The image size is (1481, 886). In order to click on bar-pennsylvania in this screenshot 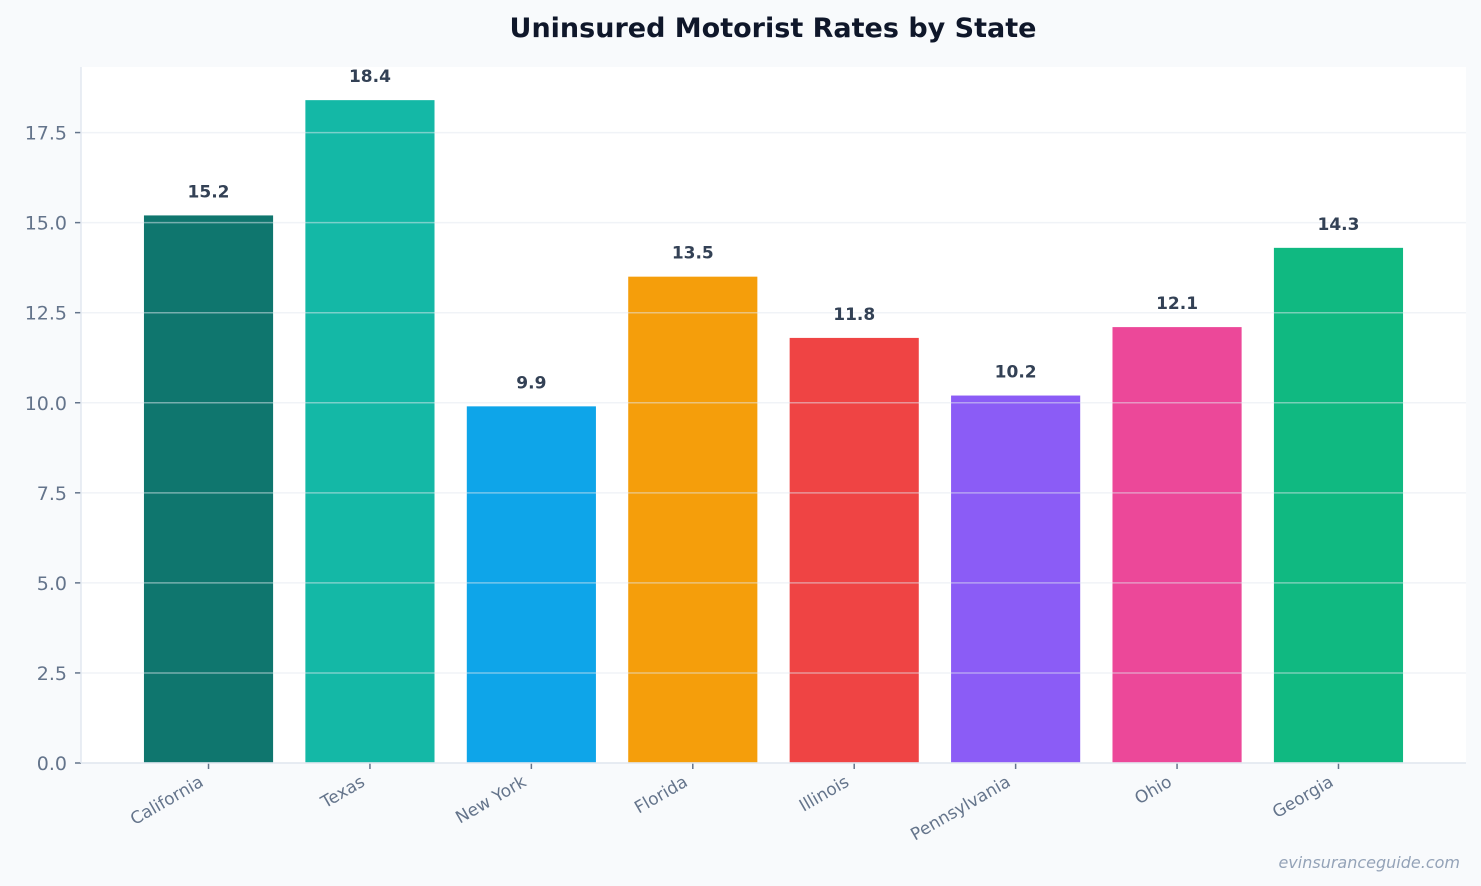, I will do `click(1016, 579)`.